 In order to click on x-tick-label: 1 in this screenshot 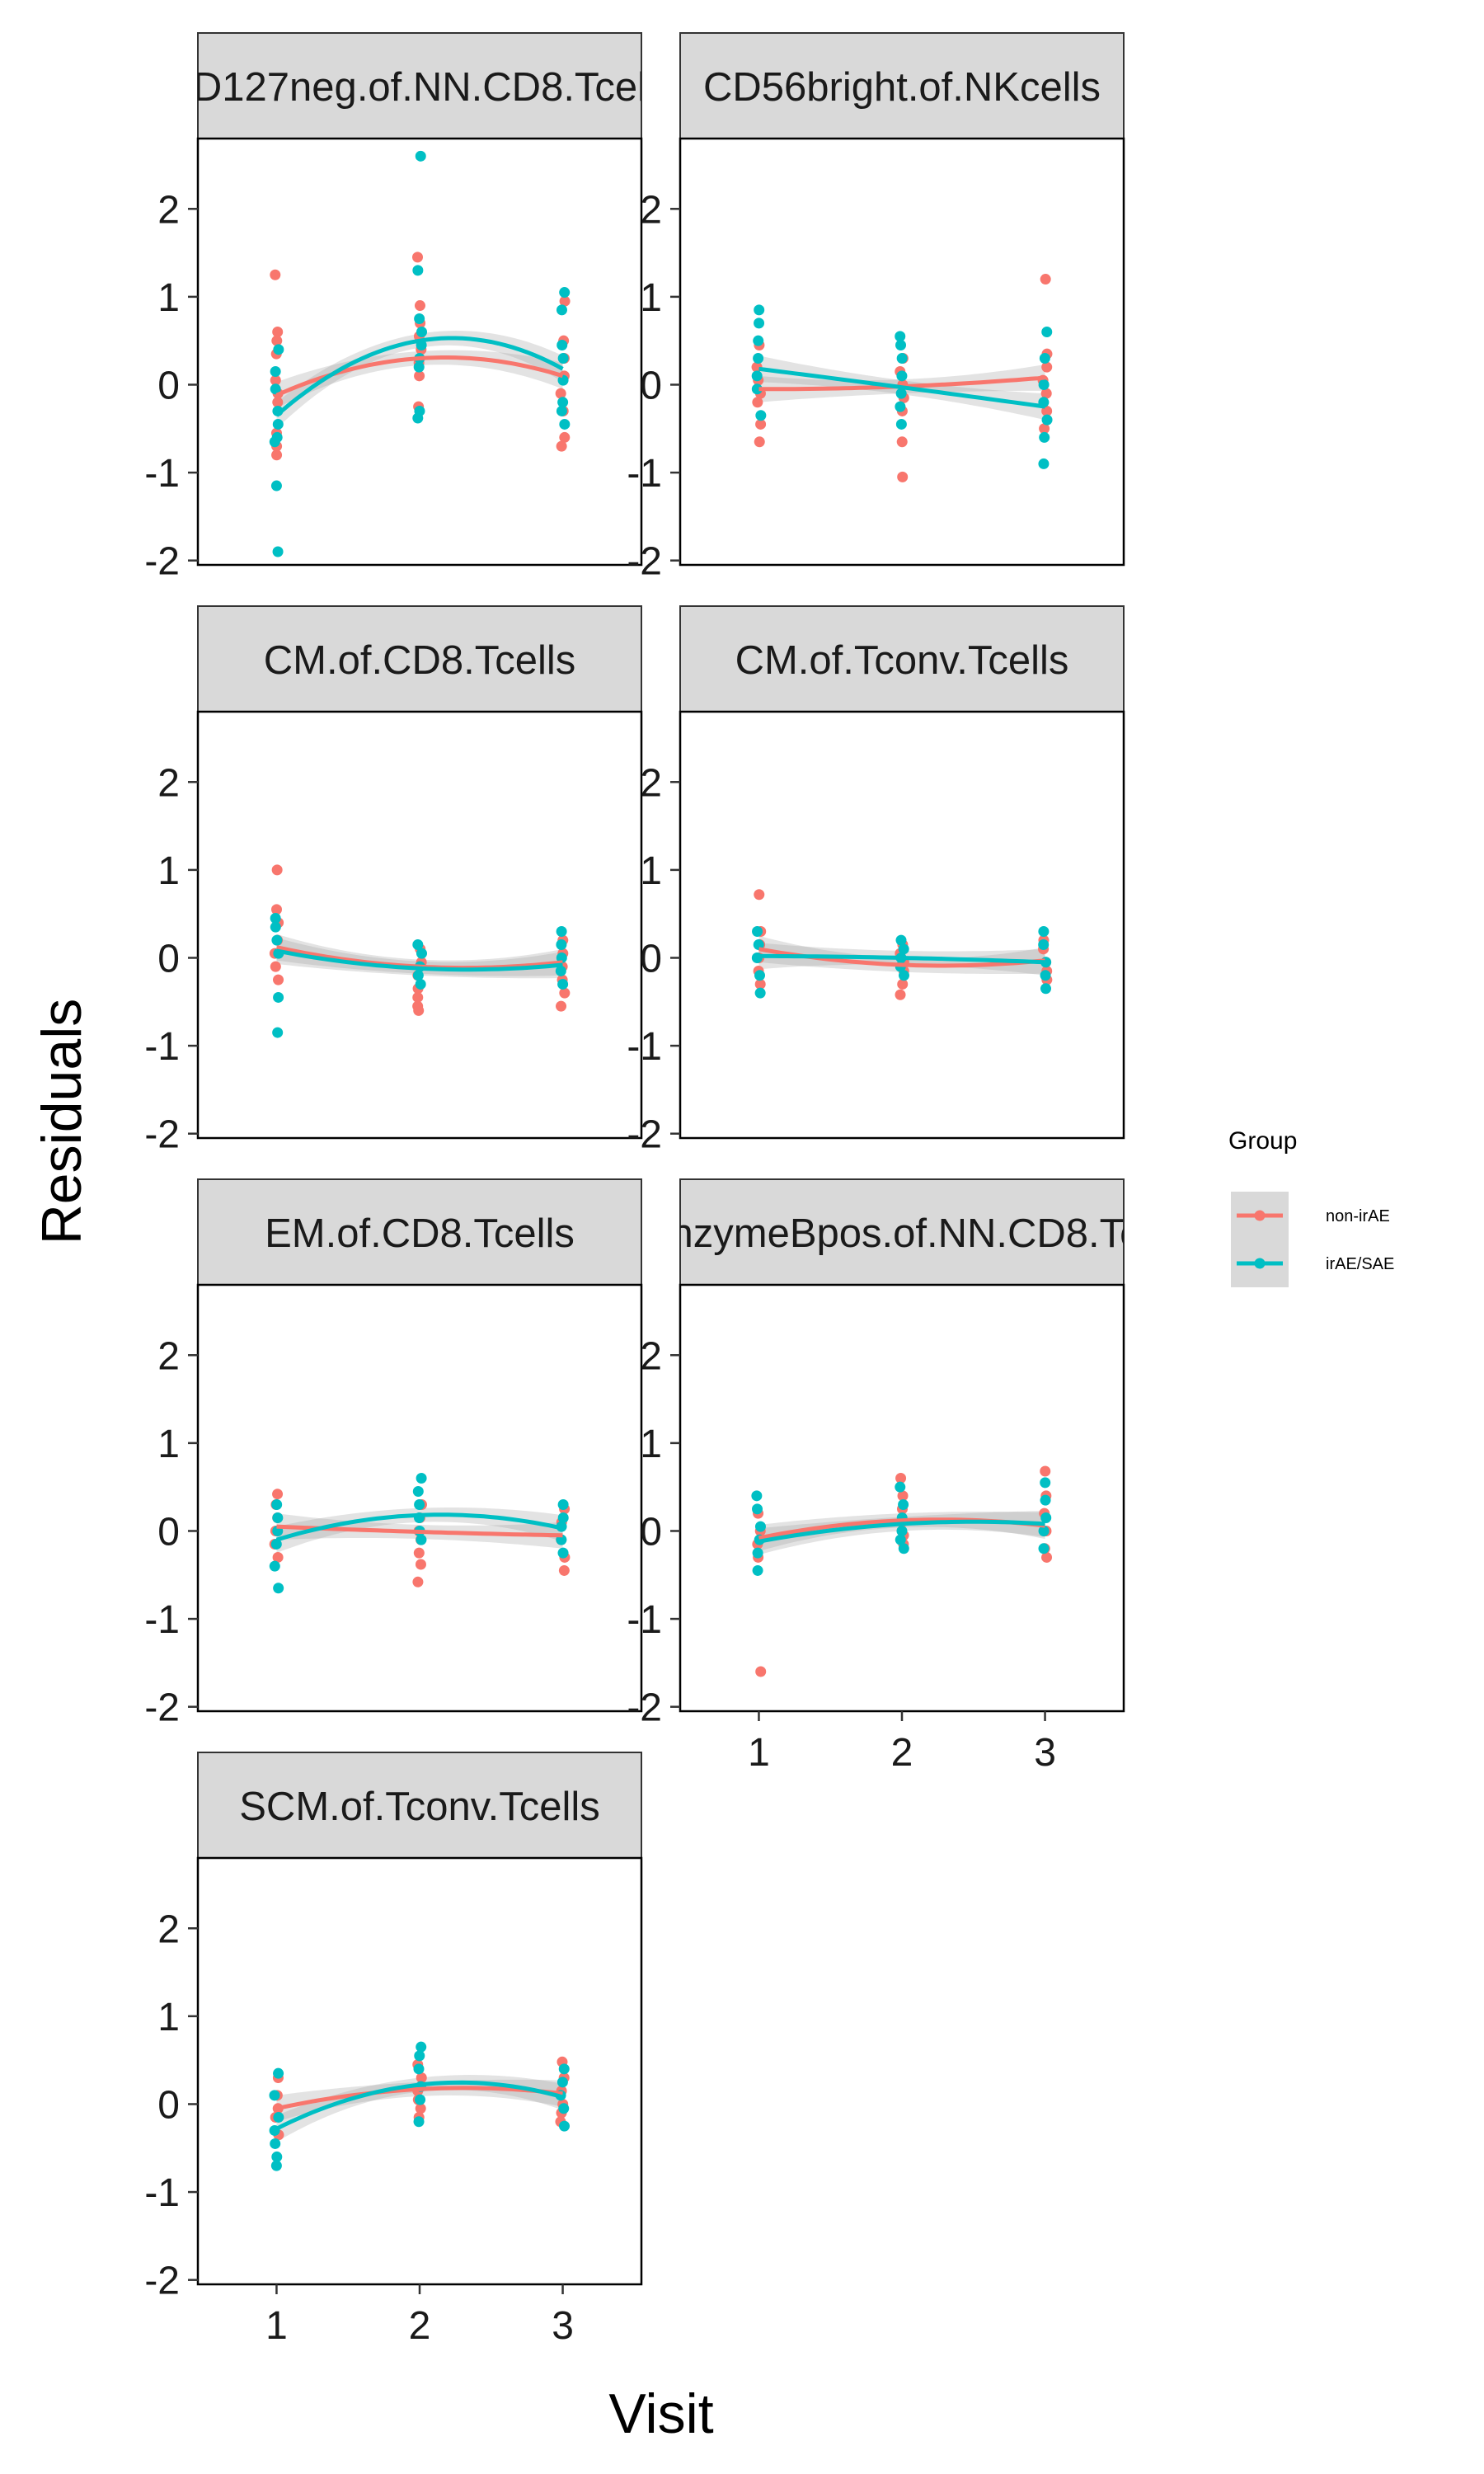, I will do `click(276, 2326)`.